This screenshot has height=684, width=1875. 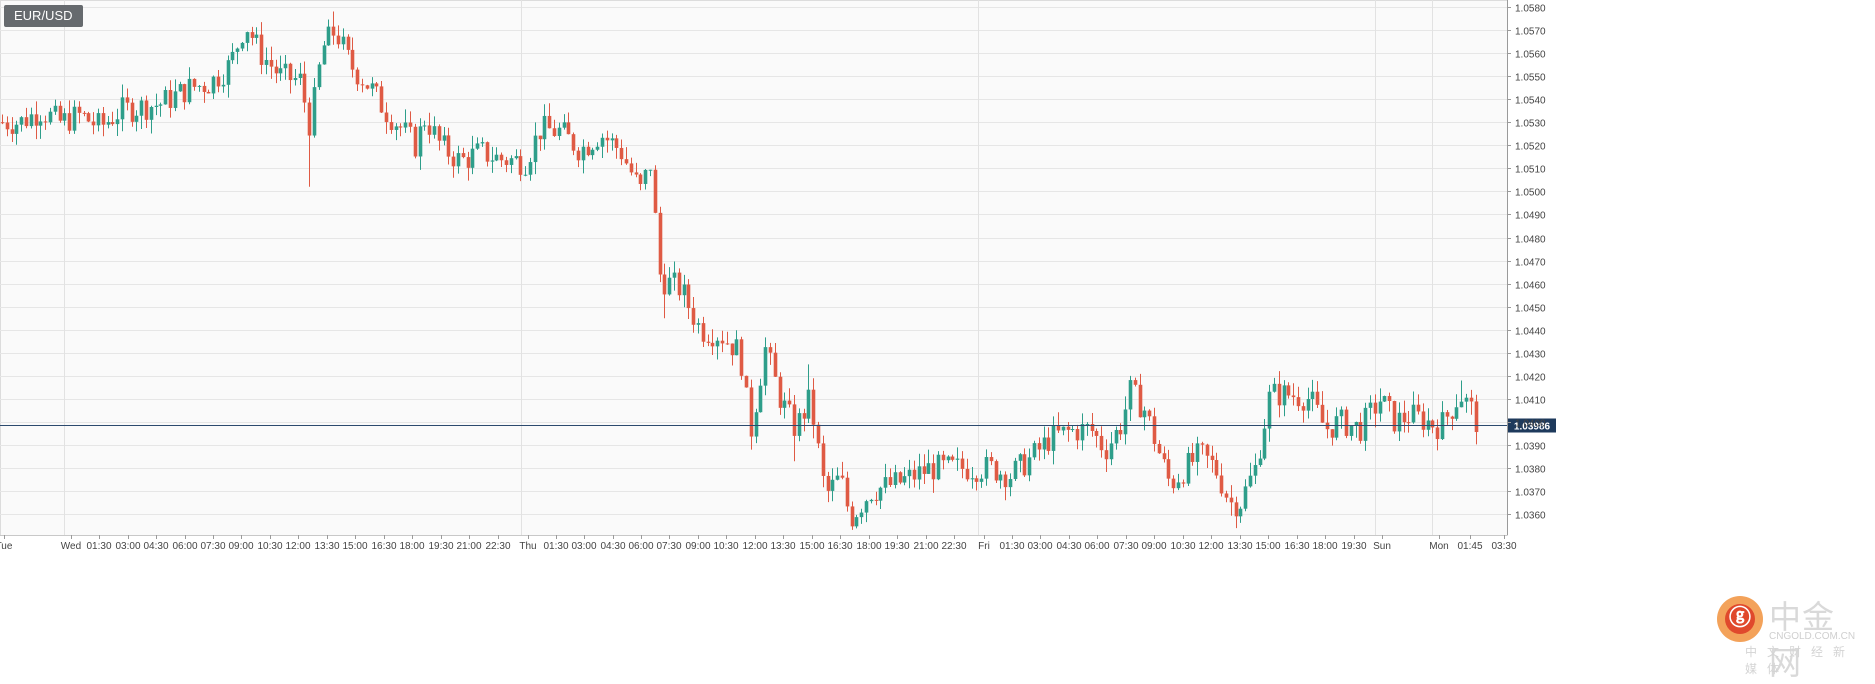 What do you see at coordinates (1530, 240) in the screenshot?
I see `y-tick-label: 1.0480` at bounding box center [1530, 240].